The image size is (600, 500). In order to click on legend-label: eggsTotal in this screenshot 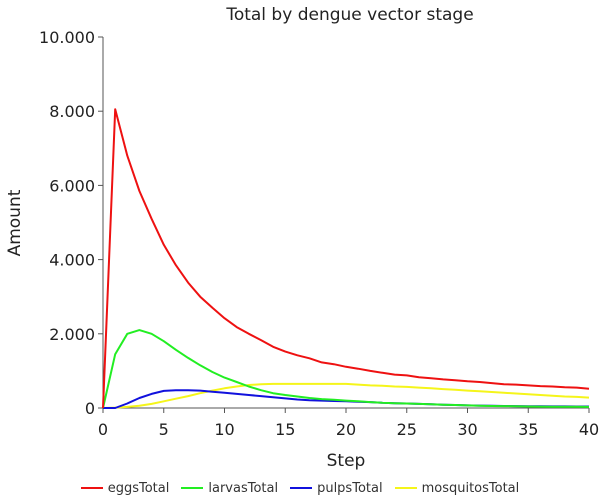, I will do `click(138, 488)`.